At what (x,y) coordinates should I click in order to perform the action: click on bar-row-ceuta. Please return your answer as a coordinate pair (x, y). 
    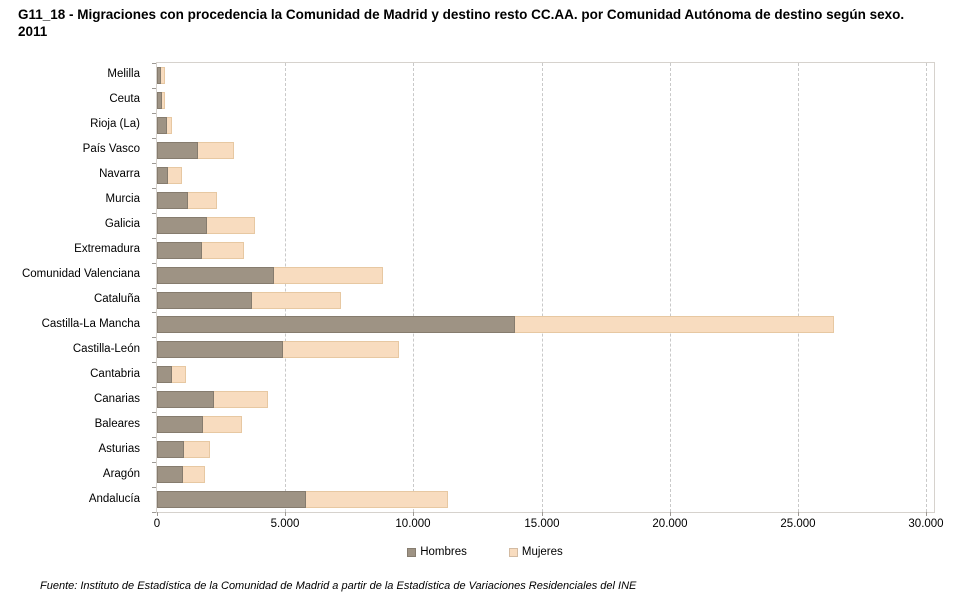
    Looking at the image, I should click on (161, 100).